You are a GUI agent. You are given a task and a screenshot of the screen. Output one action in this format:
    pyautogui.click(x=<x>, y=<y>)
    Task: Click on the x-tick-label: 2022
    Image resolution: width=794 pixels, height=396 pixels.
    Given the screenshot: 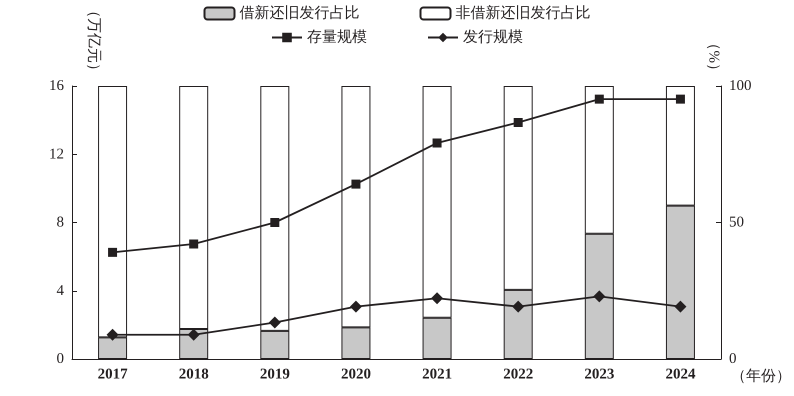 What is the action you would take?
    pyautogui.click(x=518, y=374)
    